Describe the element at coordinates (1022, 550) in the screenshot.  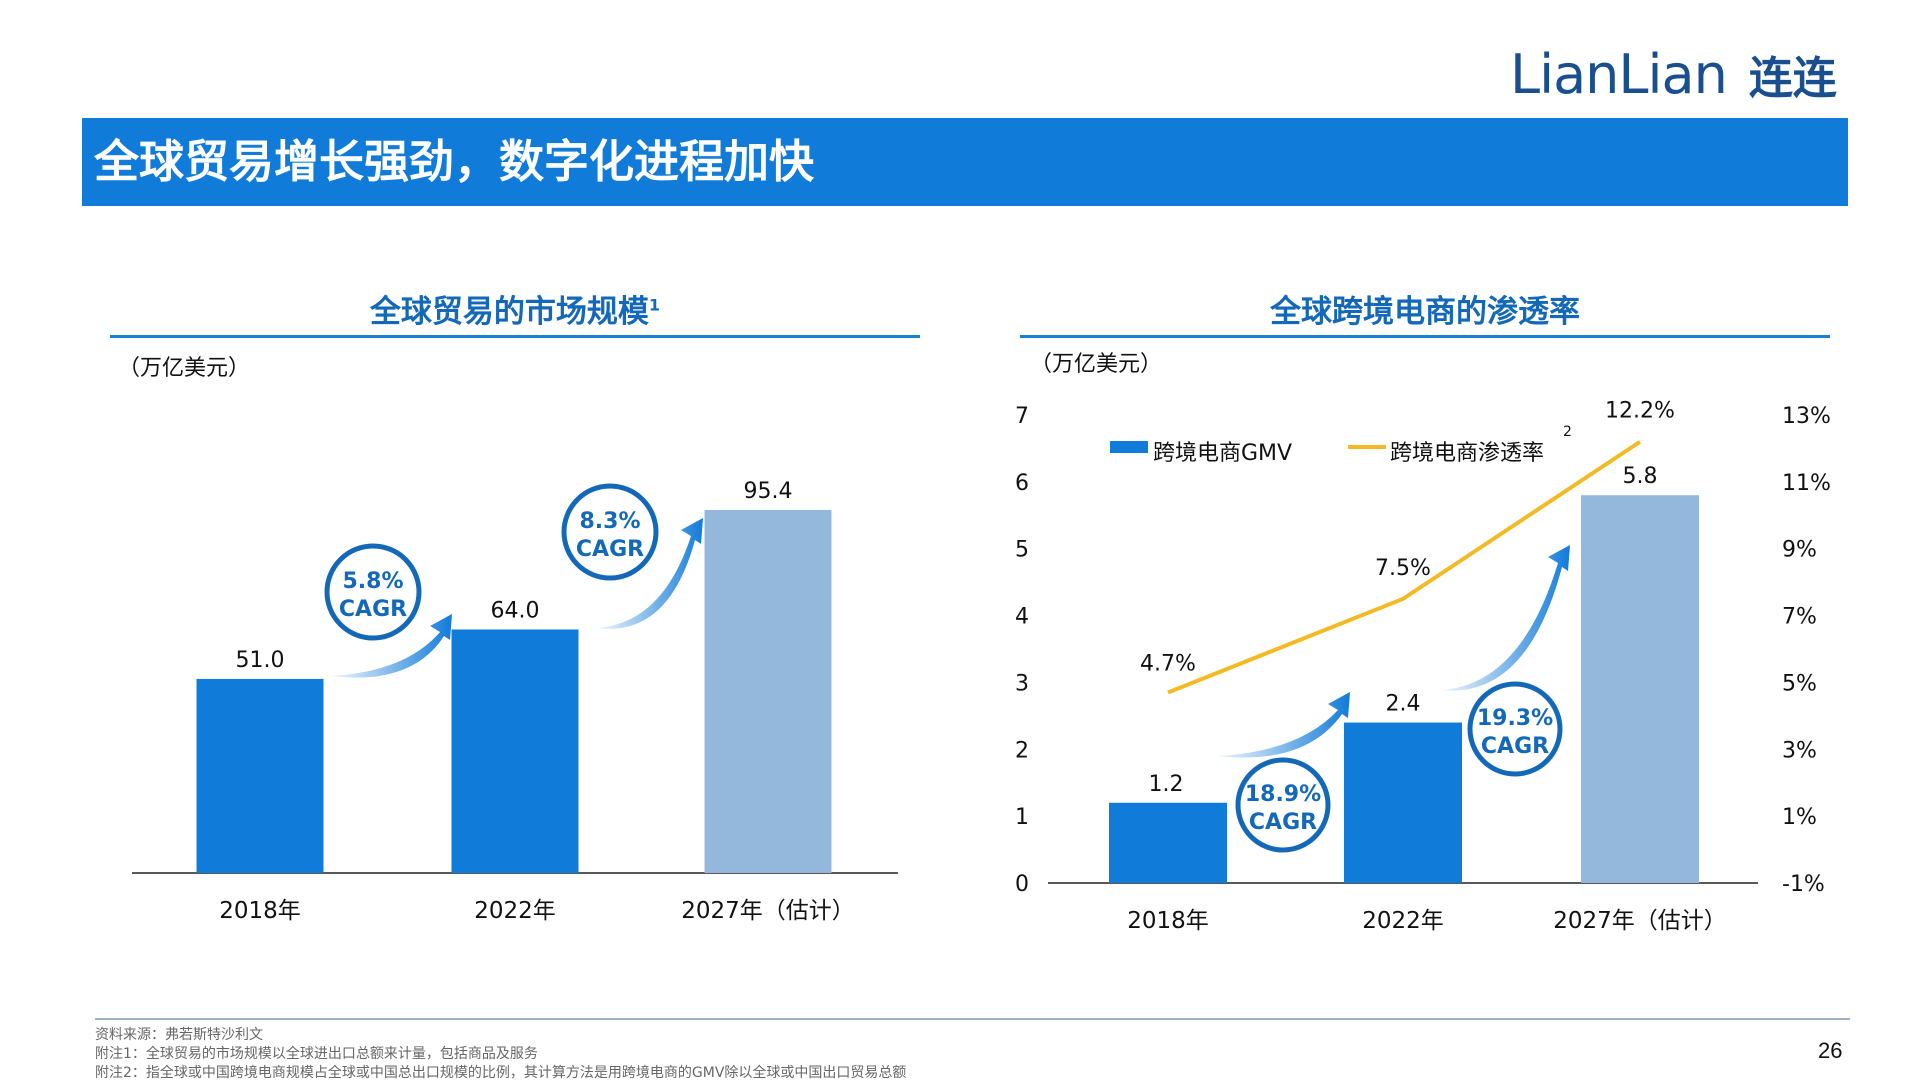
I see `right-chart-y-tick-5: 5` at that location.